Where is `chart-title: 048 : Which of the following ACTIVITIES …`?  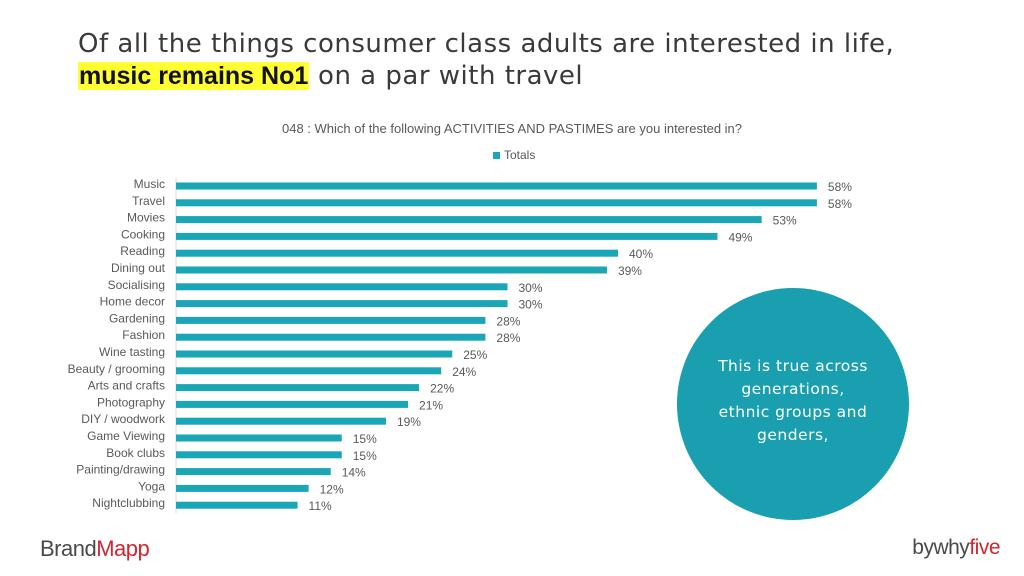 chart-title: 048 : Which of the following ACTIVITIES … is located at coordinates (512, 128).